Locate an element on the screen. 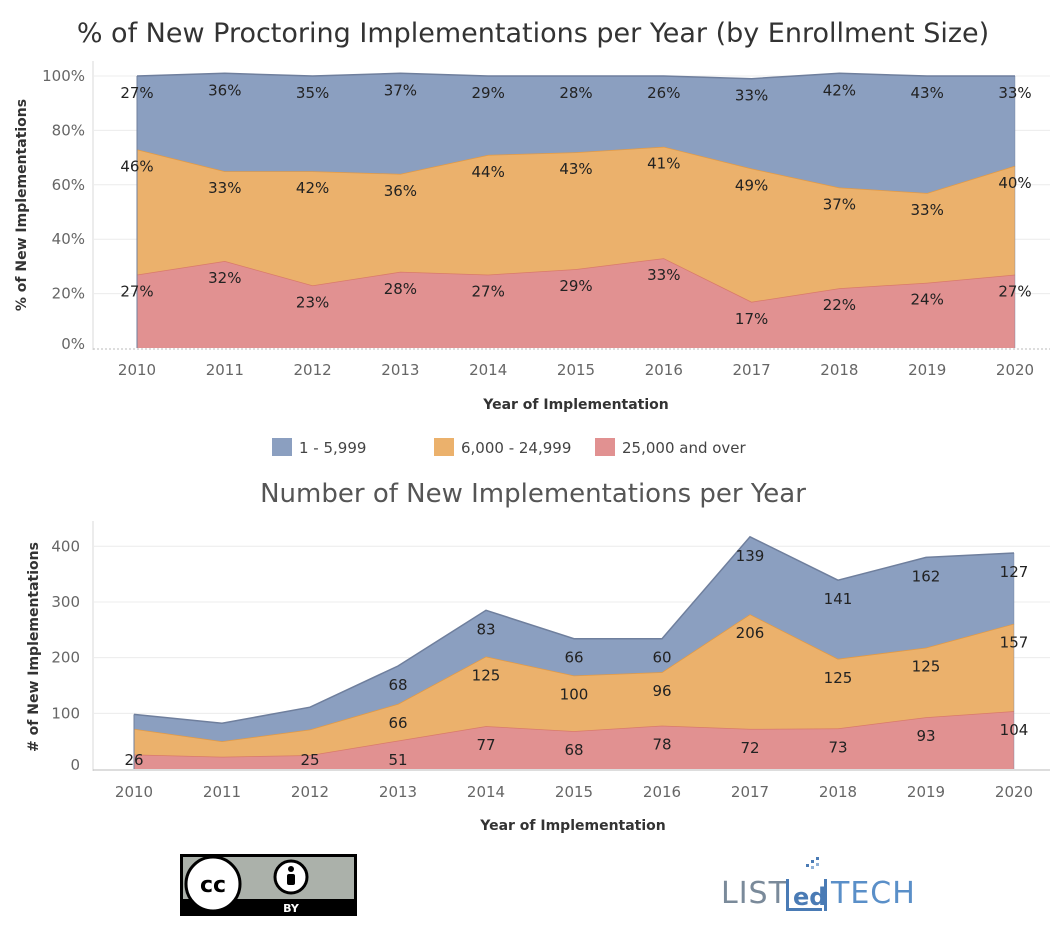  legend-item-small: 1 - 5,999 is located at coordinates (319, 447).